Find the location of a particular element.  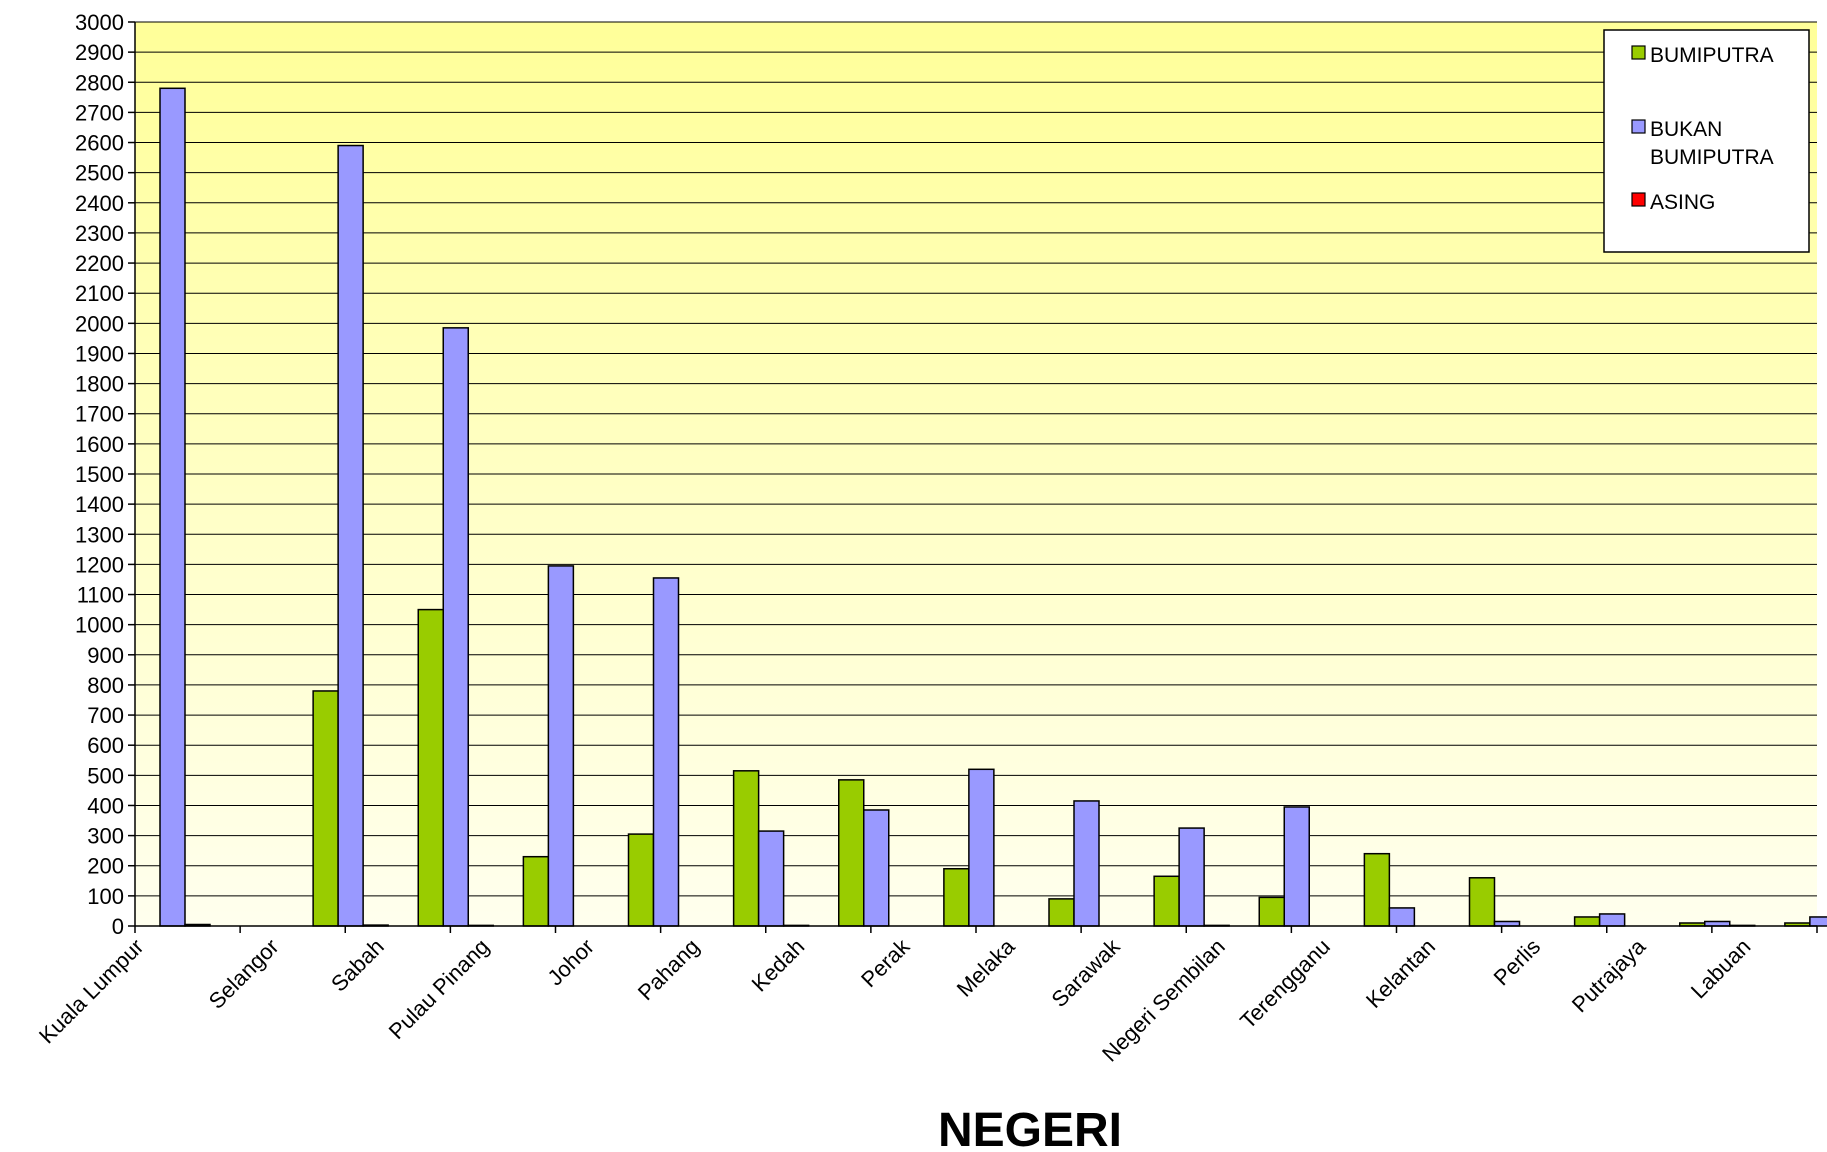

legend-box is located at coordinates (1706, 141).